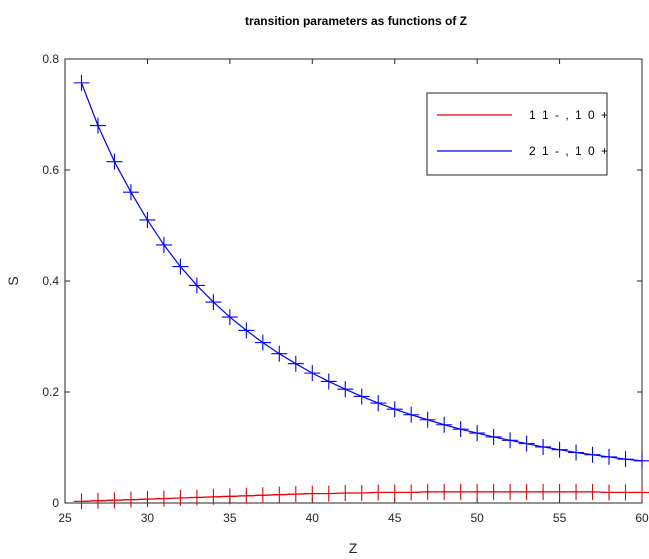 The image size is (649, 559). I want to click on x-axis-label: Z, so click(353, 548).